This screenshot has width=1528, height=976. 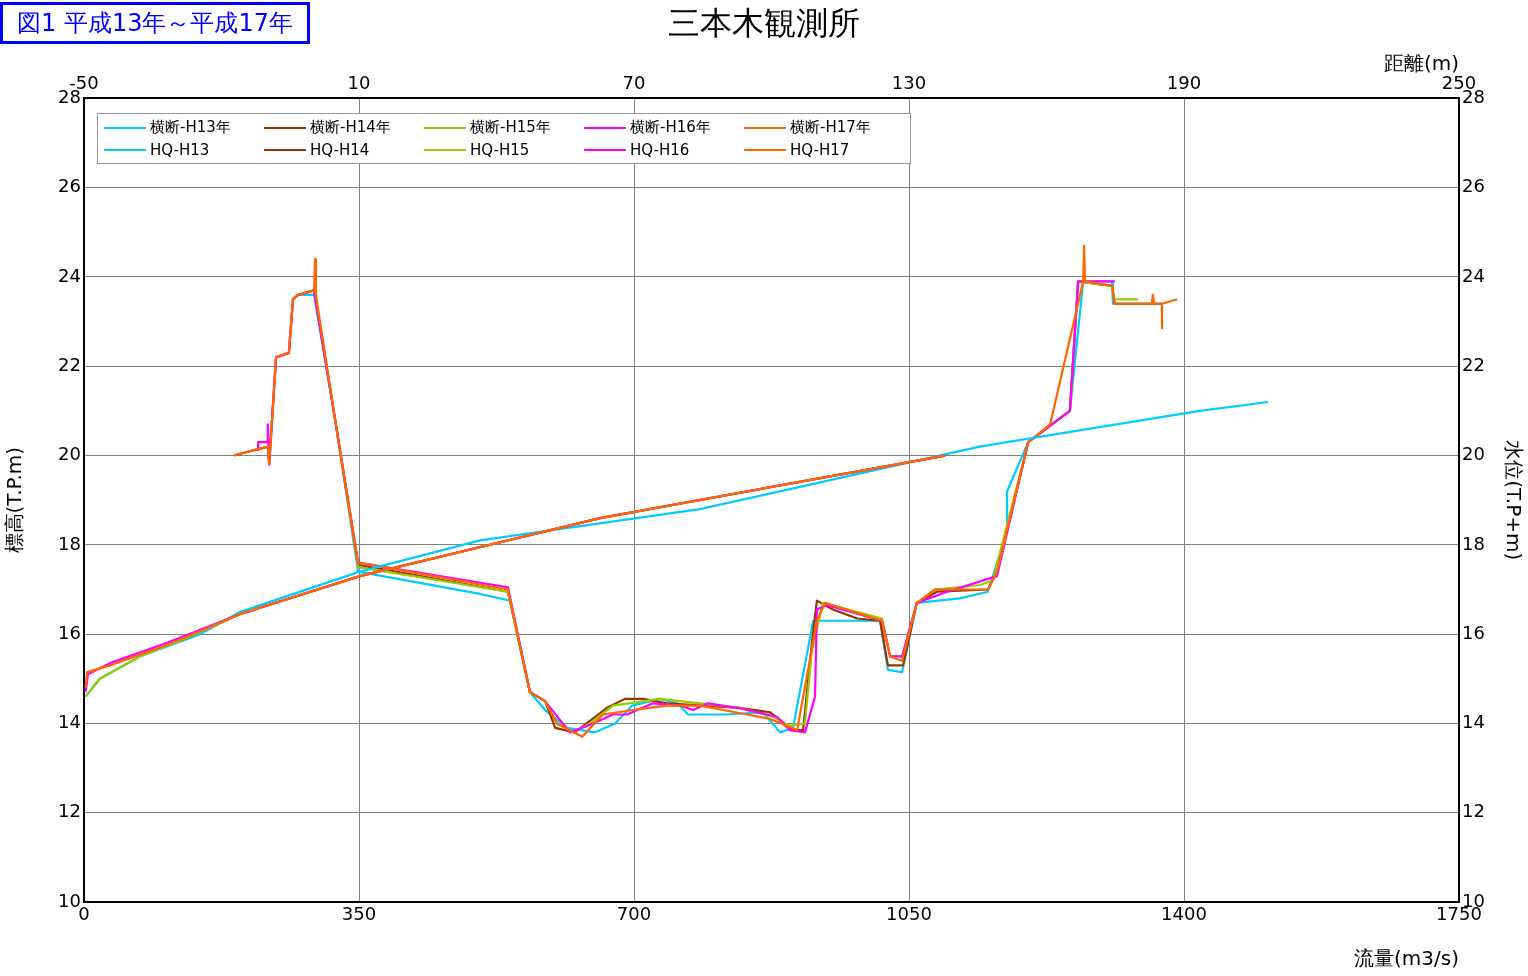 I want to click on y2-tick-label: 12, so click(x=1473, y=811).